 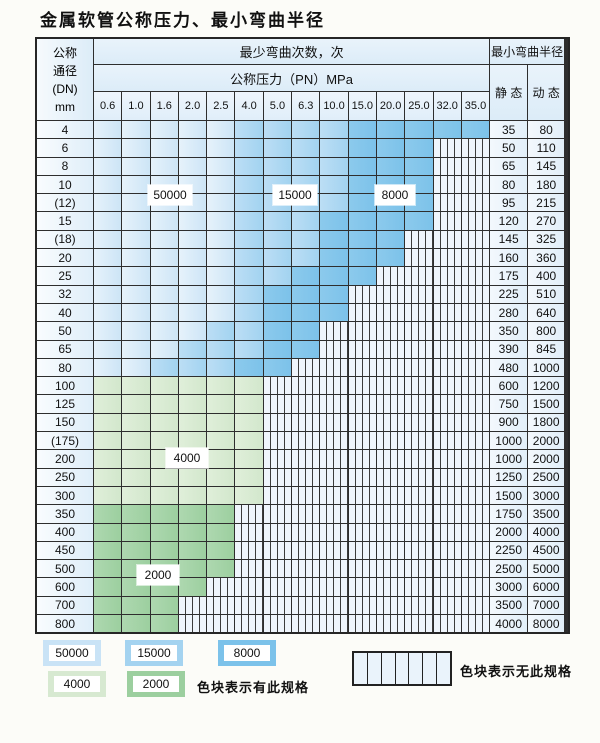 I want to click on dn-label: 150, so click(x=65, y=422).